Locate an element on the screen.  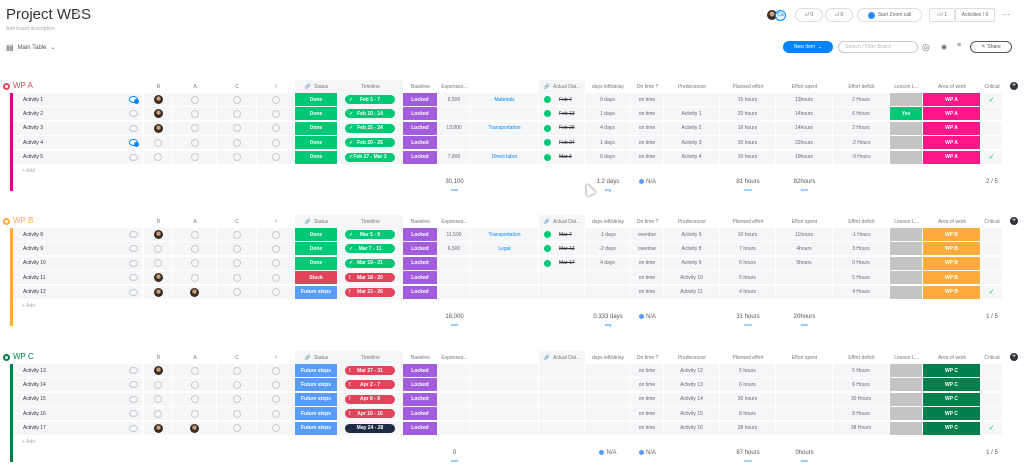
cell-actual: Feb 13 is located at coordinates (562, 114).